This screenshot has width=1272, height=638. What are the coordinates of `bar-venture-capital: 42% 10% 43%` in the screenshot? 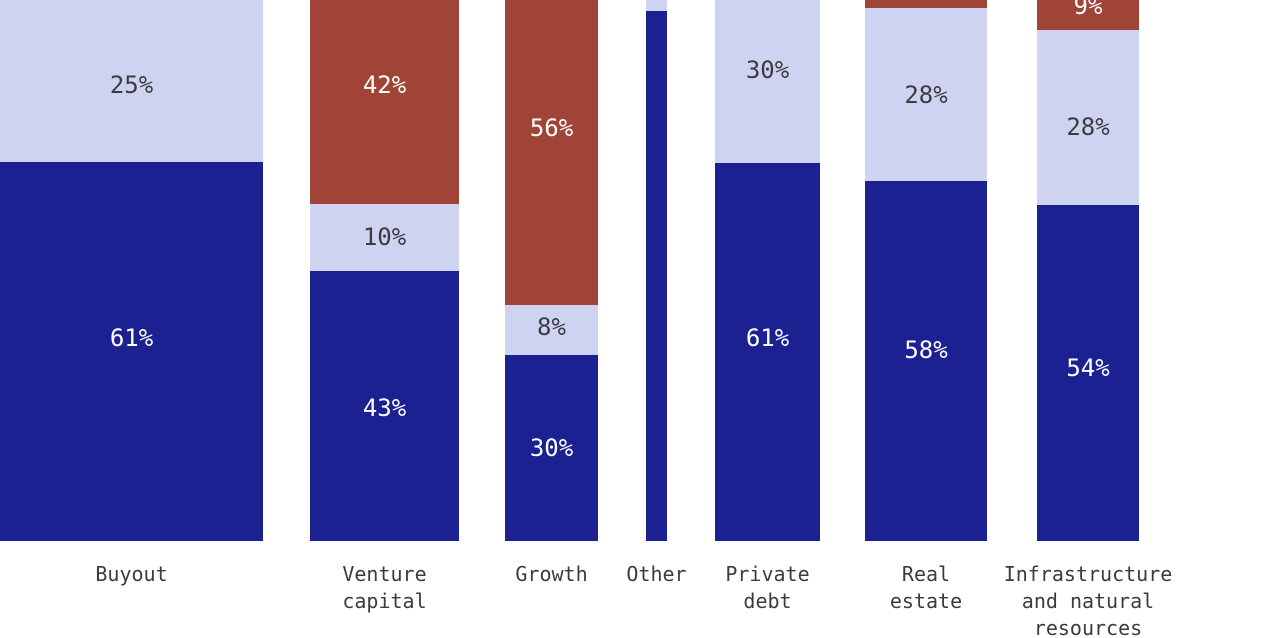 It's located at (384, 270).